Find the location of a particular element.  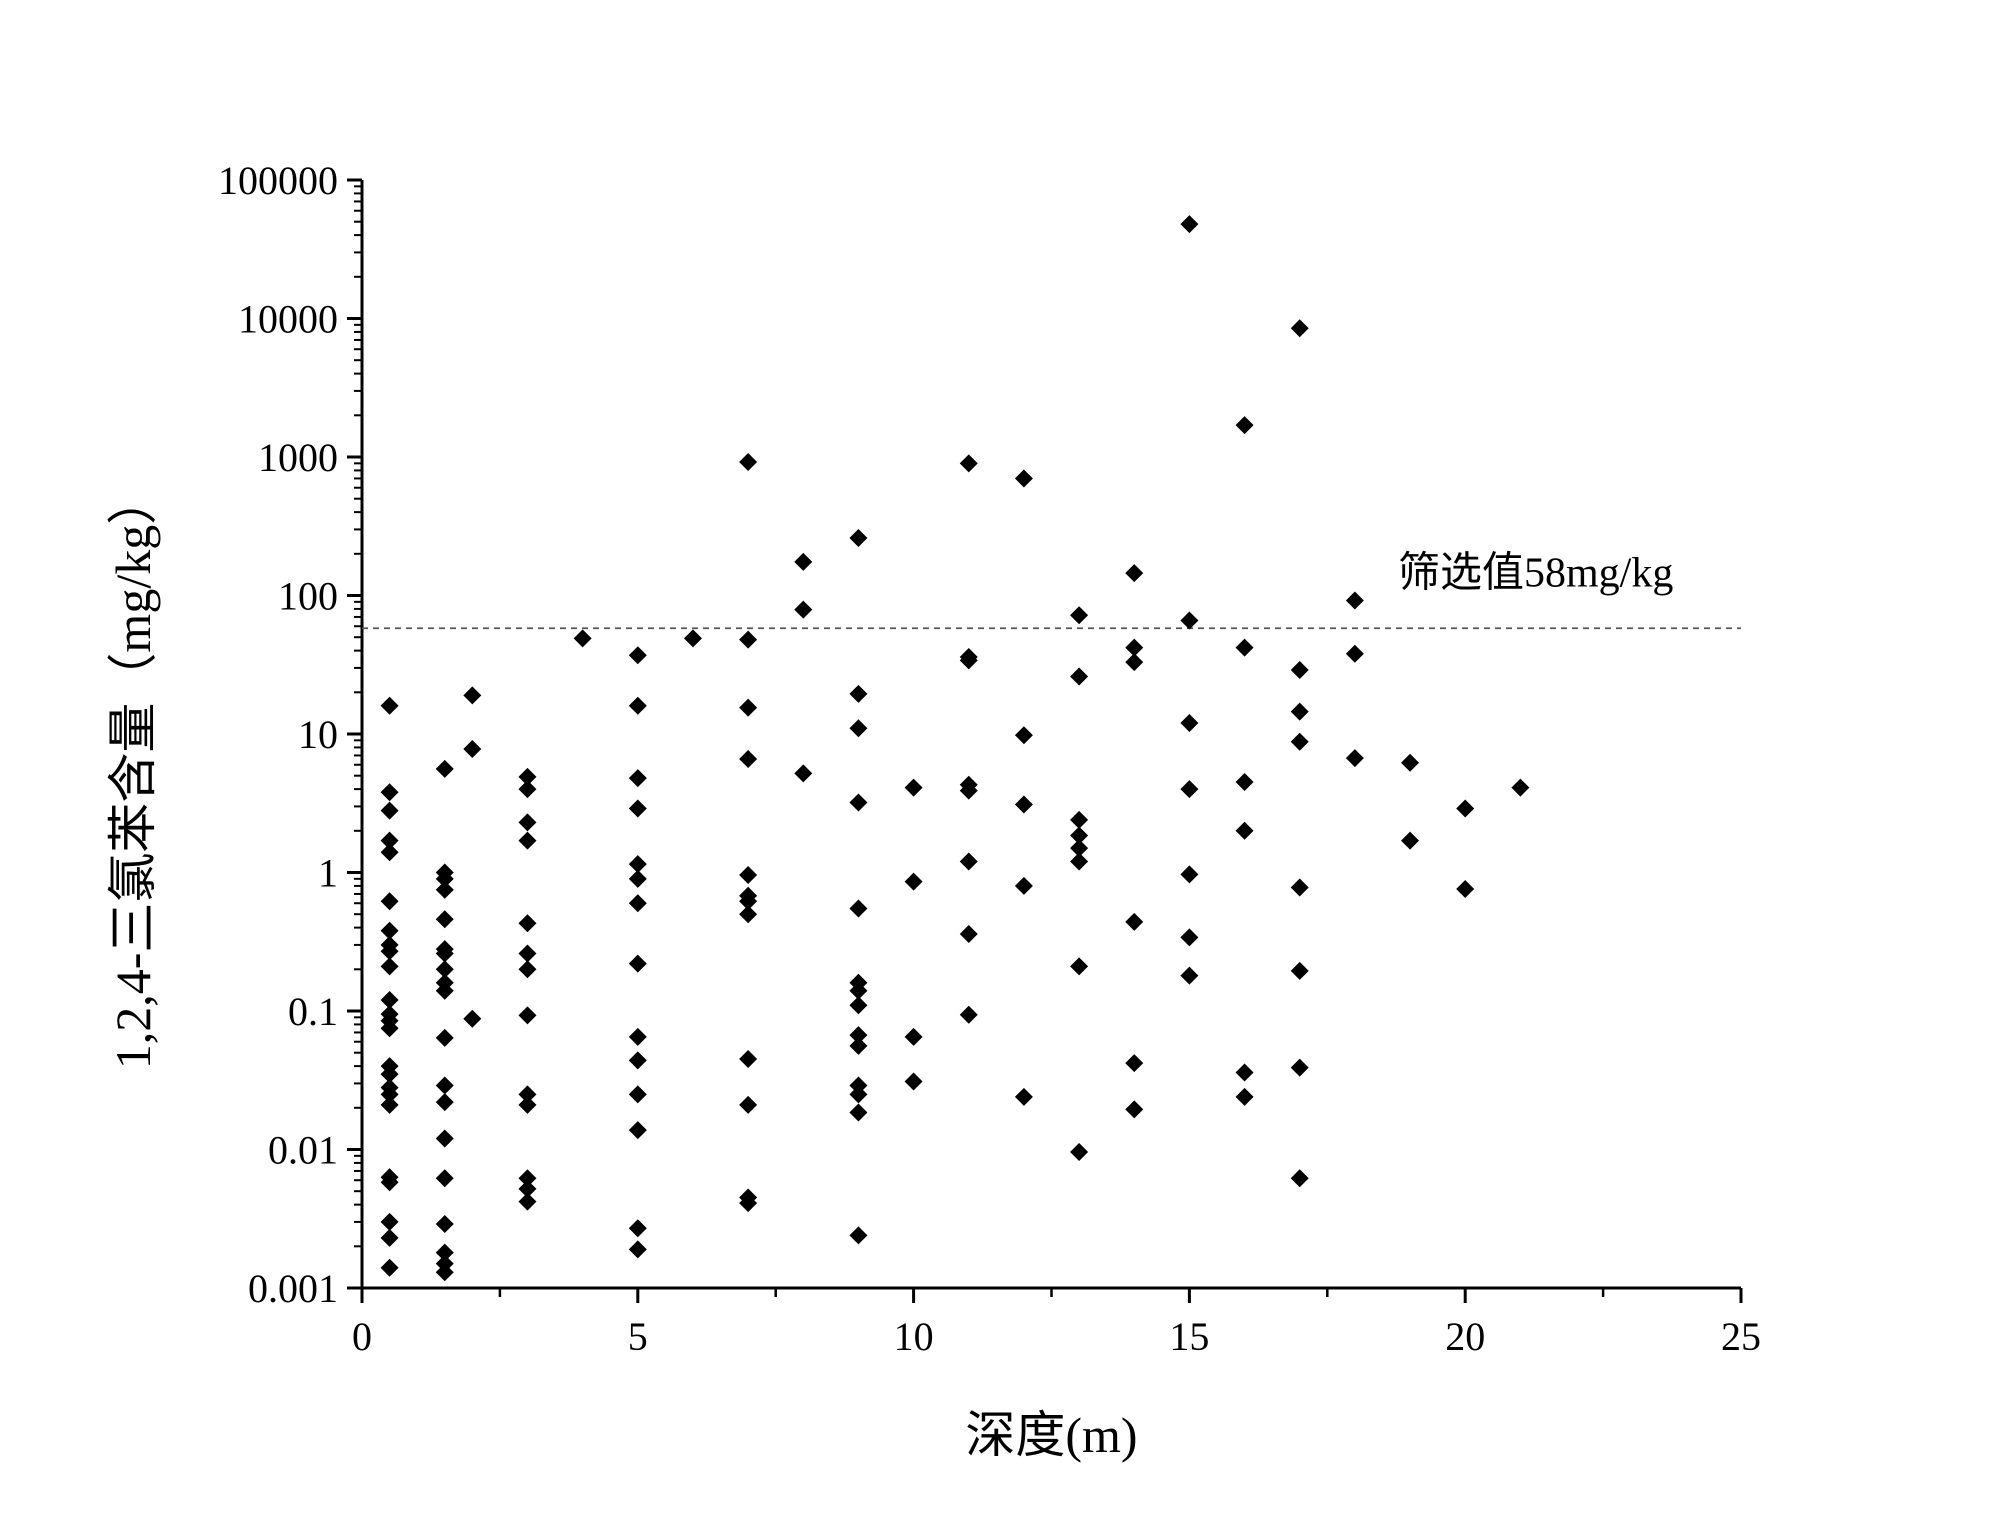

y-tick-label: 0.001 is located at coordinates (293, 1288).